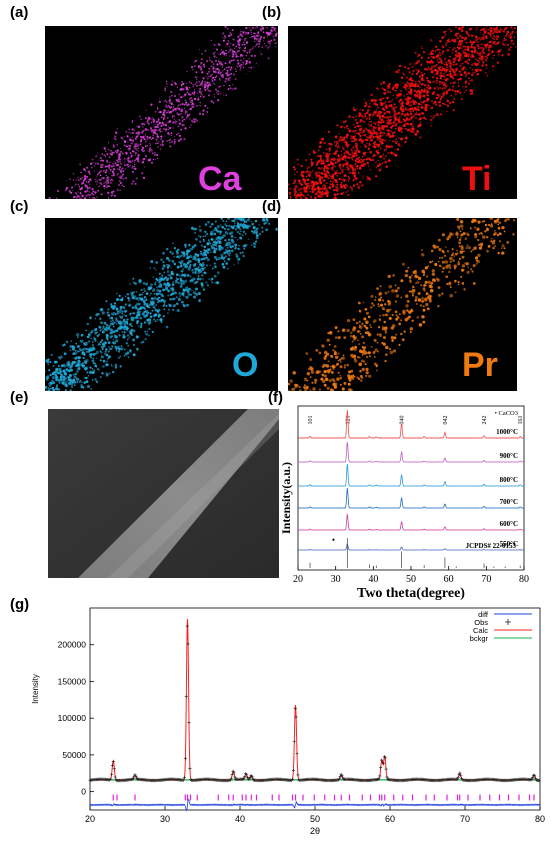 The width and height of the screenshot is (554, 841). I want to click on xrd-xtick: 70, so click(486, 579).